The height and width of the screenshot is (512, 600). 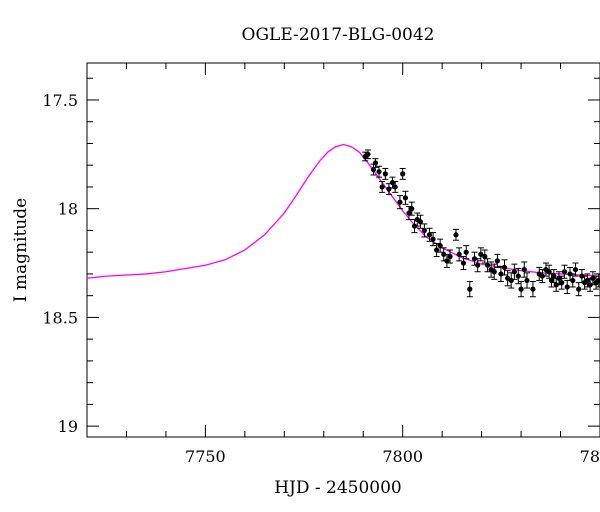 What do you see at coordinates (60, 100) in the screenshot?
I see `y-tick-label: 17.5` at bounding box center [60, 100].